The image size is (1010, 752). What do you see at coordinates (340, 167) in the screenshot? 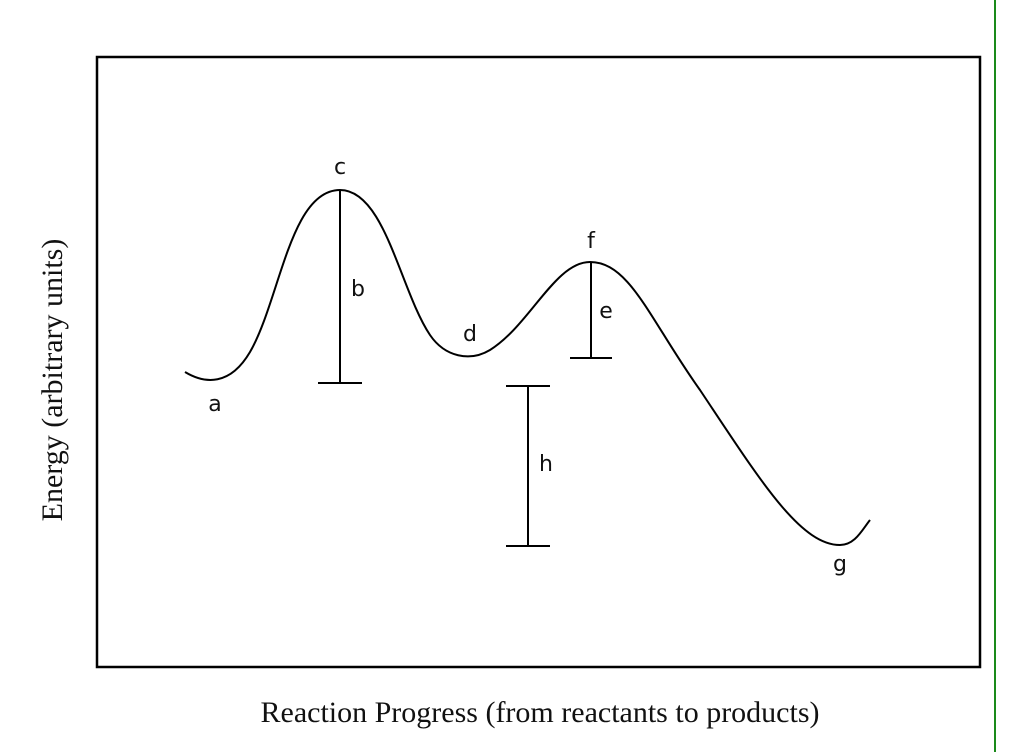
I see `point-label: c` at bounding box center [340, 167].